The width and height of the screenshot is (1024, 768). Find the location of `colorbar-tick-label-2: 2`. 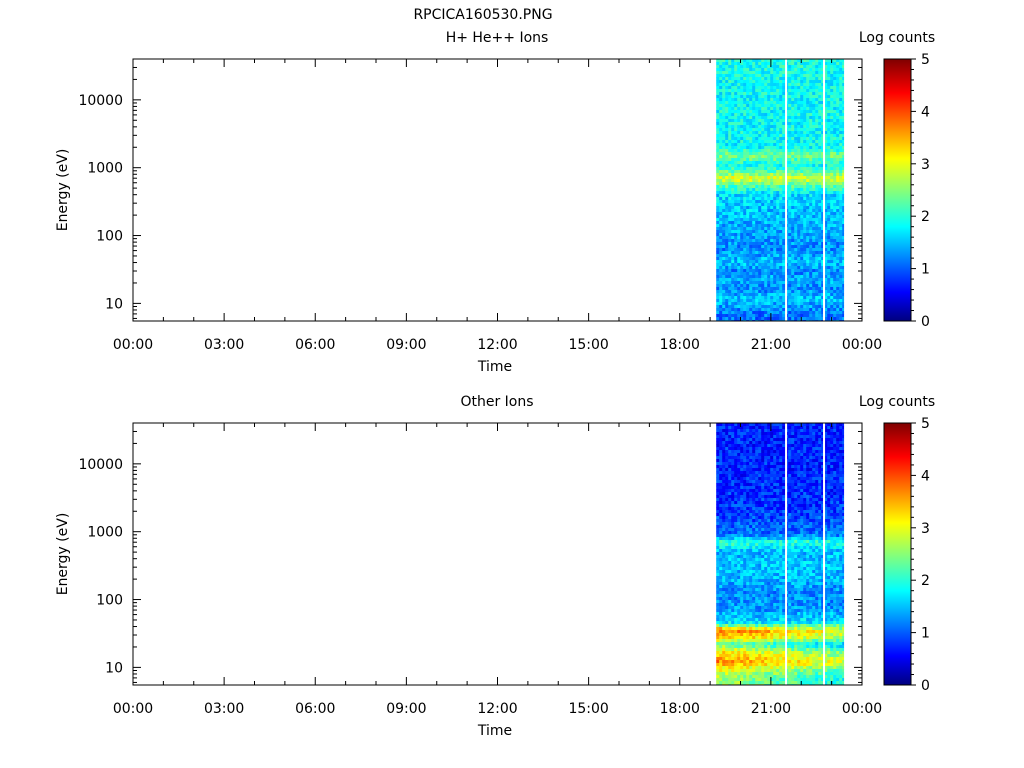

colorbar-tick-label-2: 2 is located at coordinates (925, 217).